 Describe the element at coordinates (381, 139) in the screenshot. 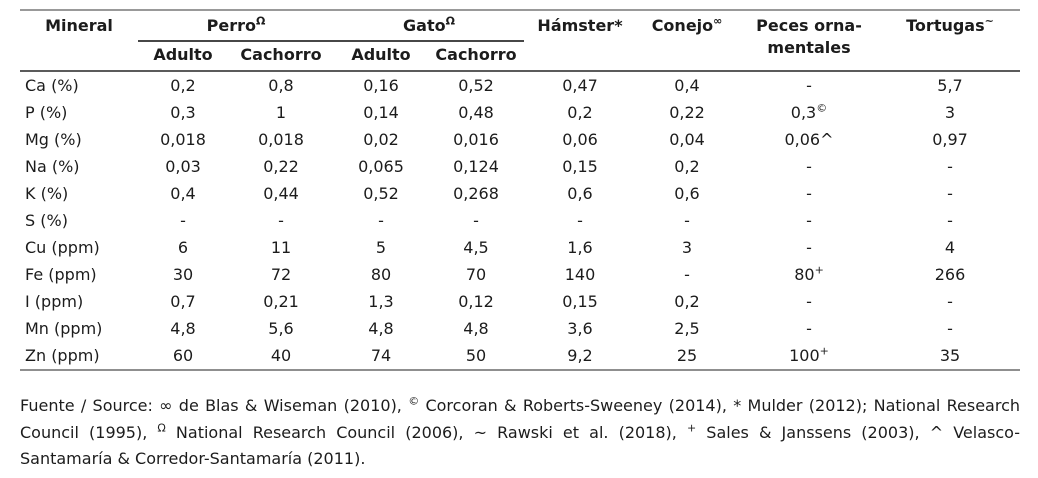

I see `value-cell: 0,02` at that location.